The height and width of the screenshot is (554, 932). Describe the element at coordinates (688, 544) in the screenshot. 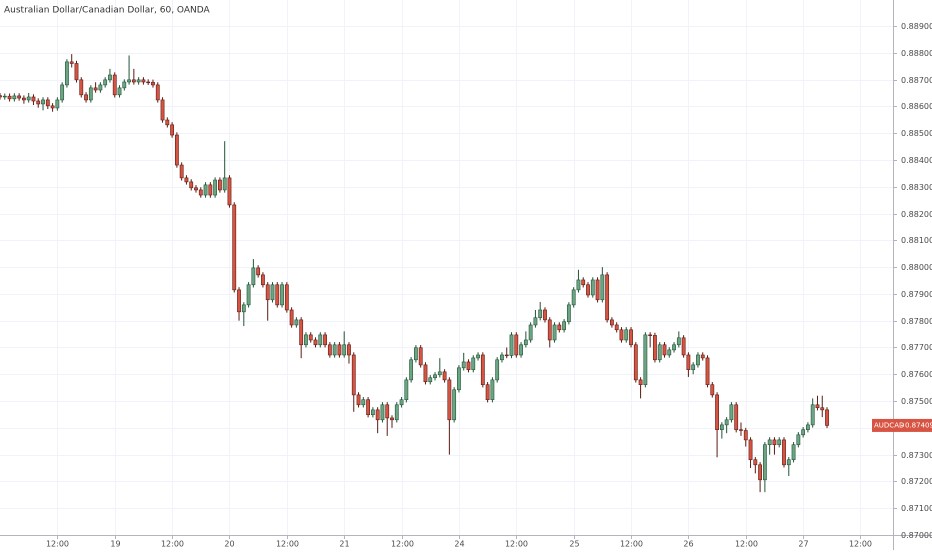

I see `x-tick-label: 26` at that location.